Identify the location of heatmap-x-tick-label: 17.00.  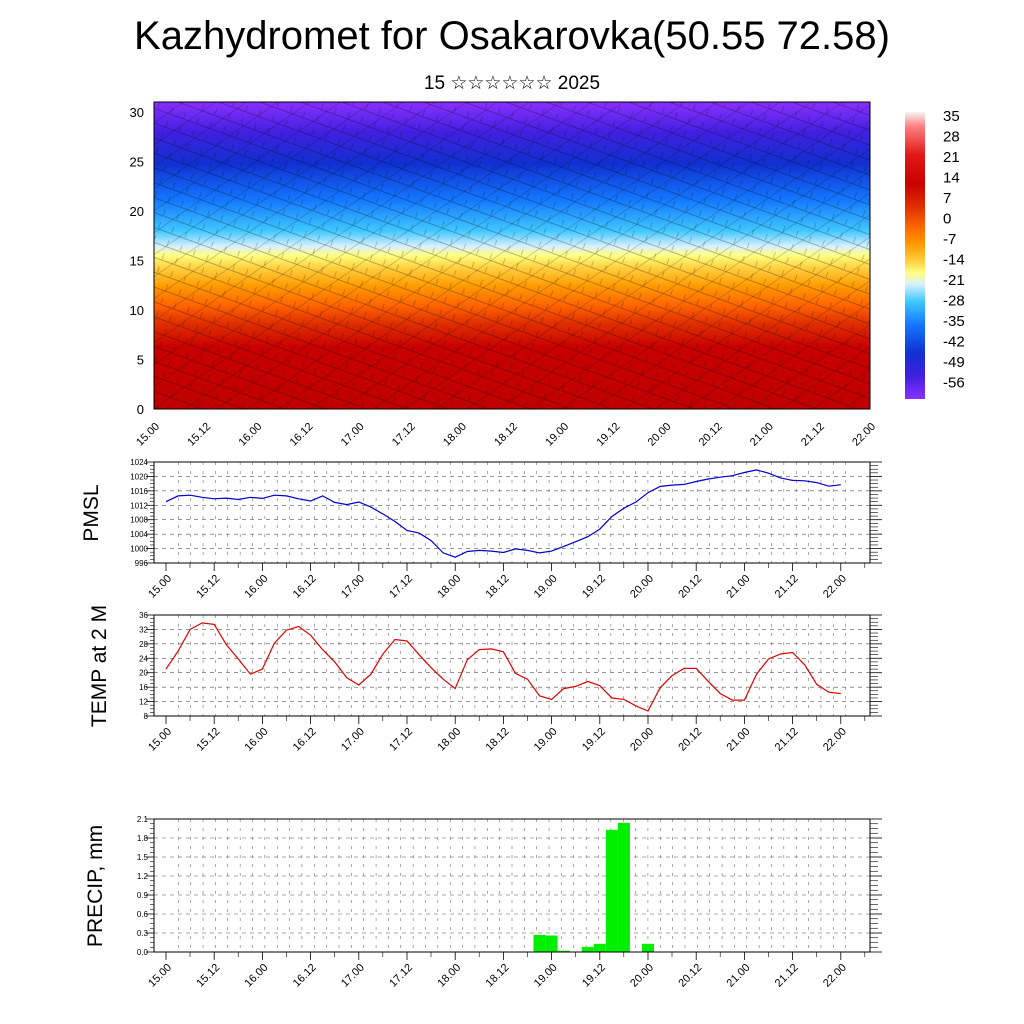
(353, 435).